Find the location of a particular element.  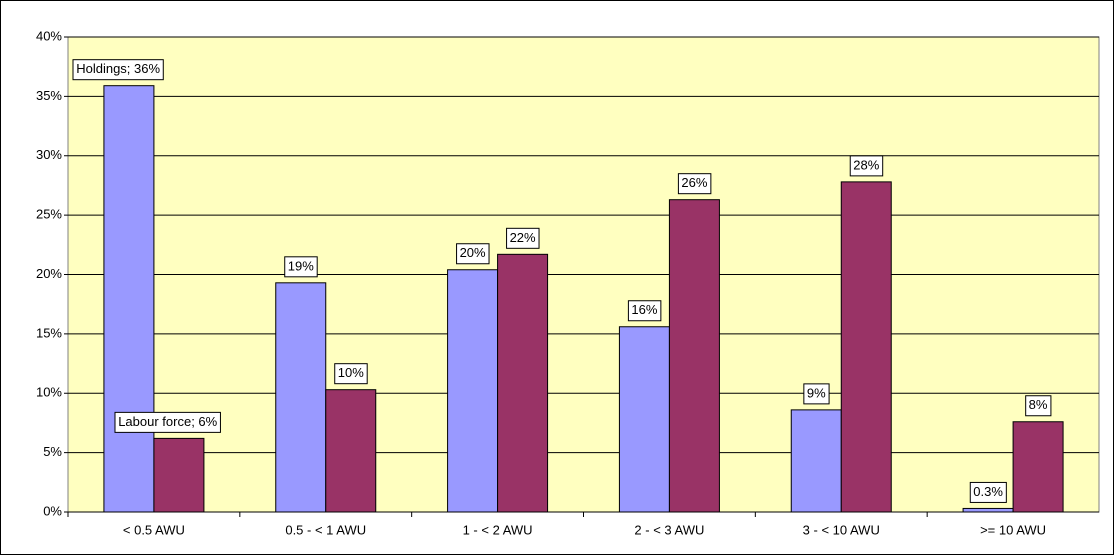

data-label: 20% is located at coordinates (473, 252).